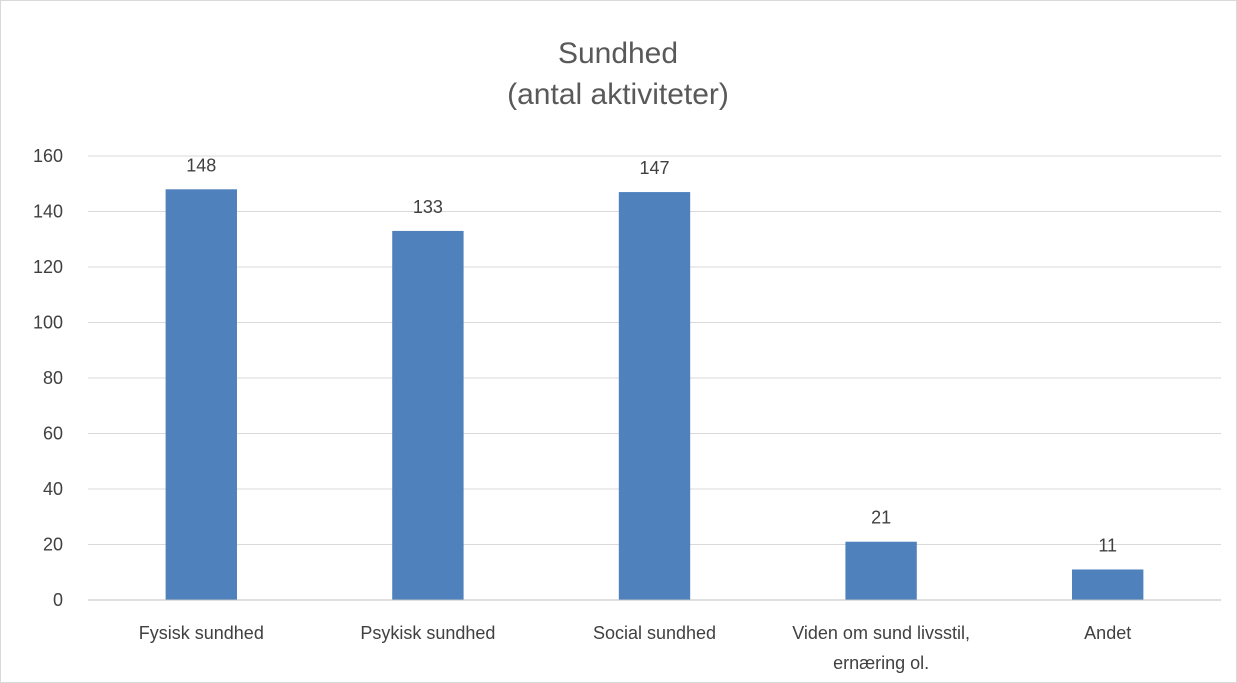  I want to click on data-label-3: 147, so click(654, 168).